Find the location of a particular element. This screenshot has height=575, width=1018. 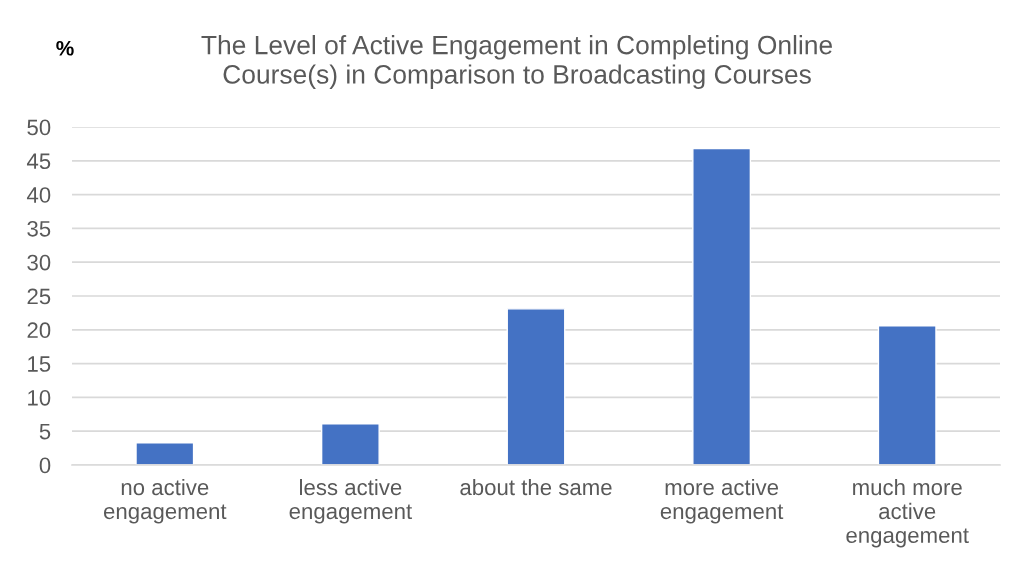

chart-title: The Level of Active Engagement in Completing Online Course(s) in Comparison to Broadcasting Courses is located at coordinates (516, 62).